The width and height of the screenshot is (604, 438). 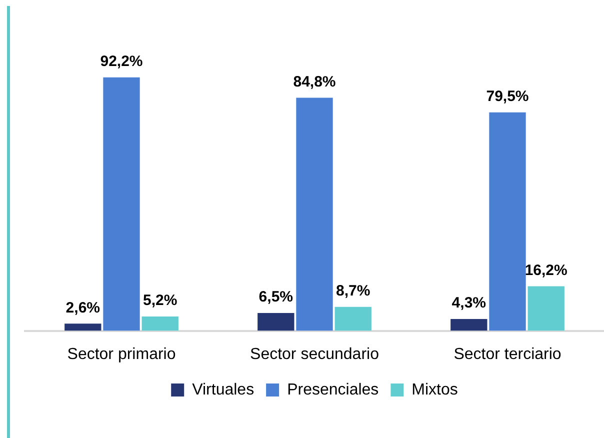 What do you see at coordinates (275, 297) in the screenshot?
I see `data-label: 6,5%` at bounding box center [275, 297].